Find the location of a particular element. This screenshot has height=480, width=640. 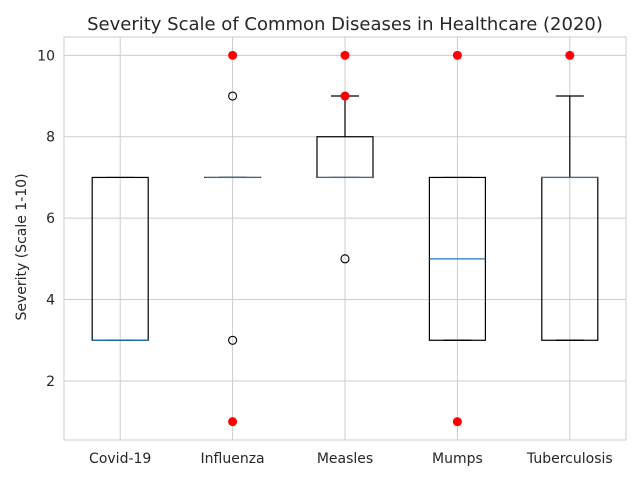

y-axis-label: Severity (Scale 1-10) is located at coordinates (22, 246).